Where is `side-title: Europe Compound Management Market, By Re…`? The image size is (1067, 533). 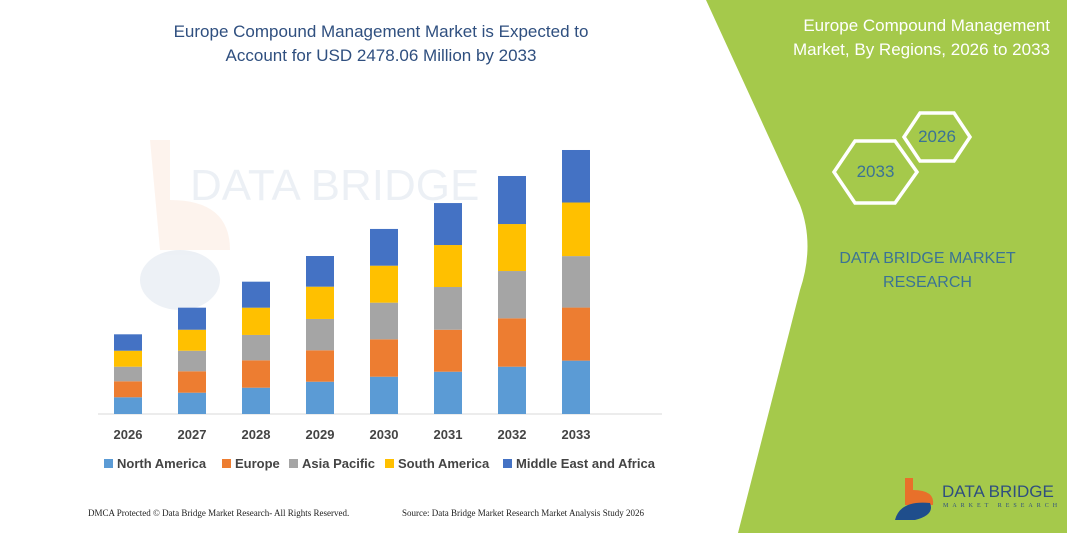 side-title: Europe Compound Management Market, By Re… is located at coordinates (905, 38).